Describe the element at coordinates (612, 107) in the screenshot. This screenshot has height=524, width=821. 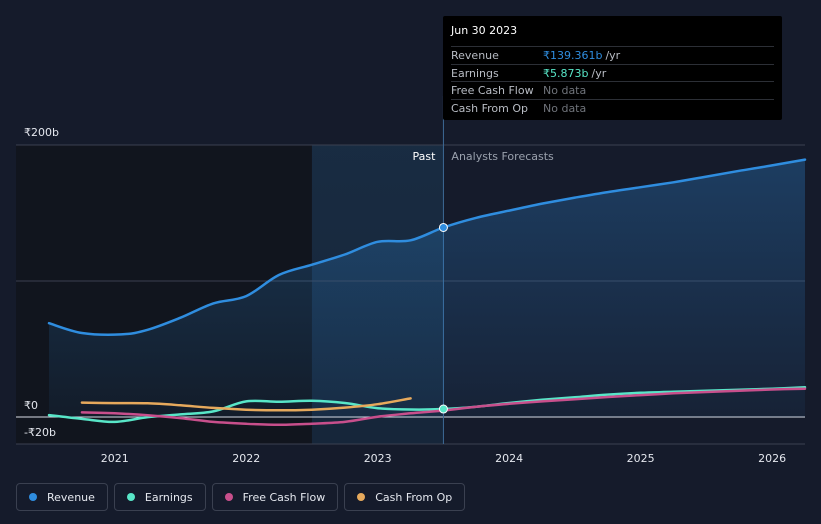
I see `tooltip-row-cash-from-op: Cash From Op No data` at that location.